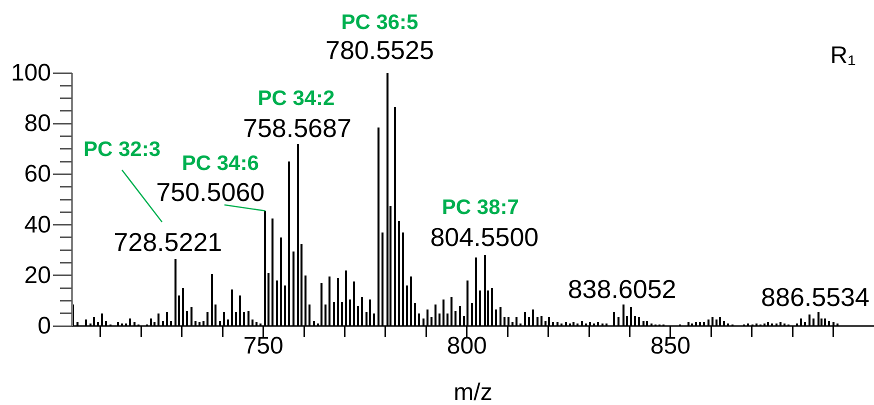 This screenshot has height=405, width=874. What do you see at coordinates (30, 73) in the screenshot?
I see `y-tick-label: 100` at bounding box center [30, 73].